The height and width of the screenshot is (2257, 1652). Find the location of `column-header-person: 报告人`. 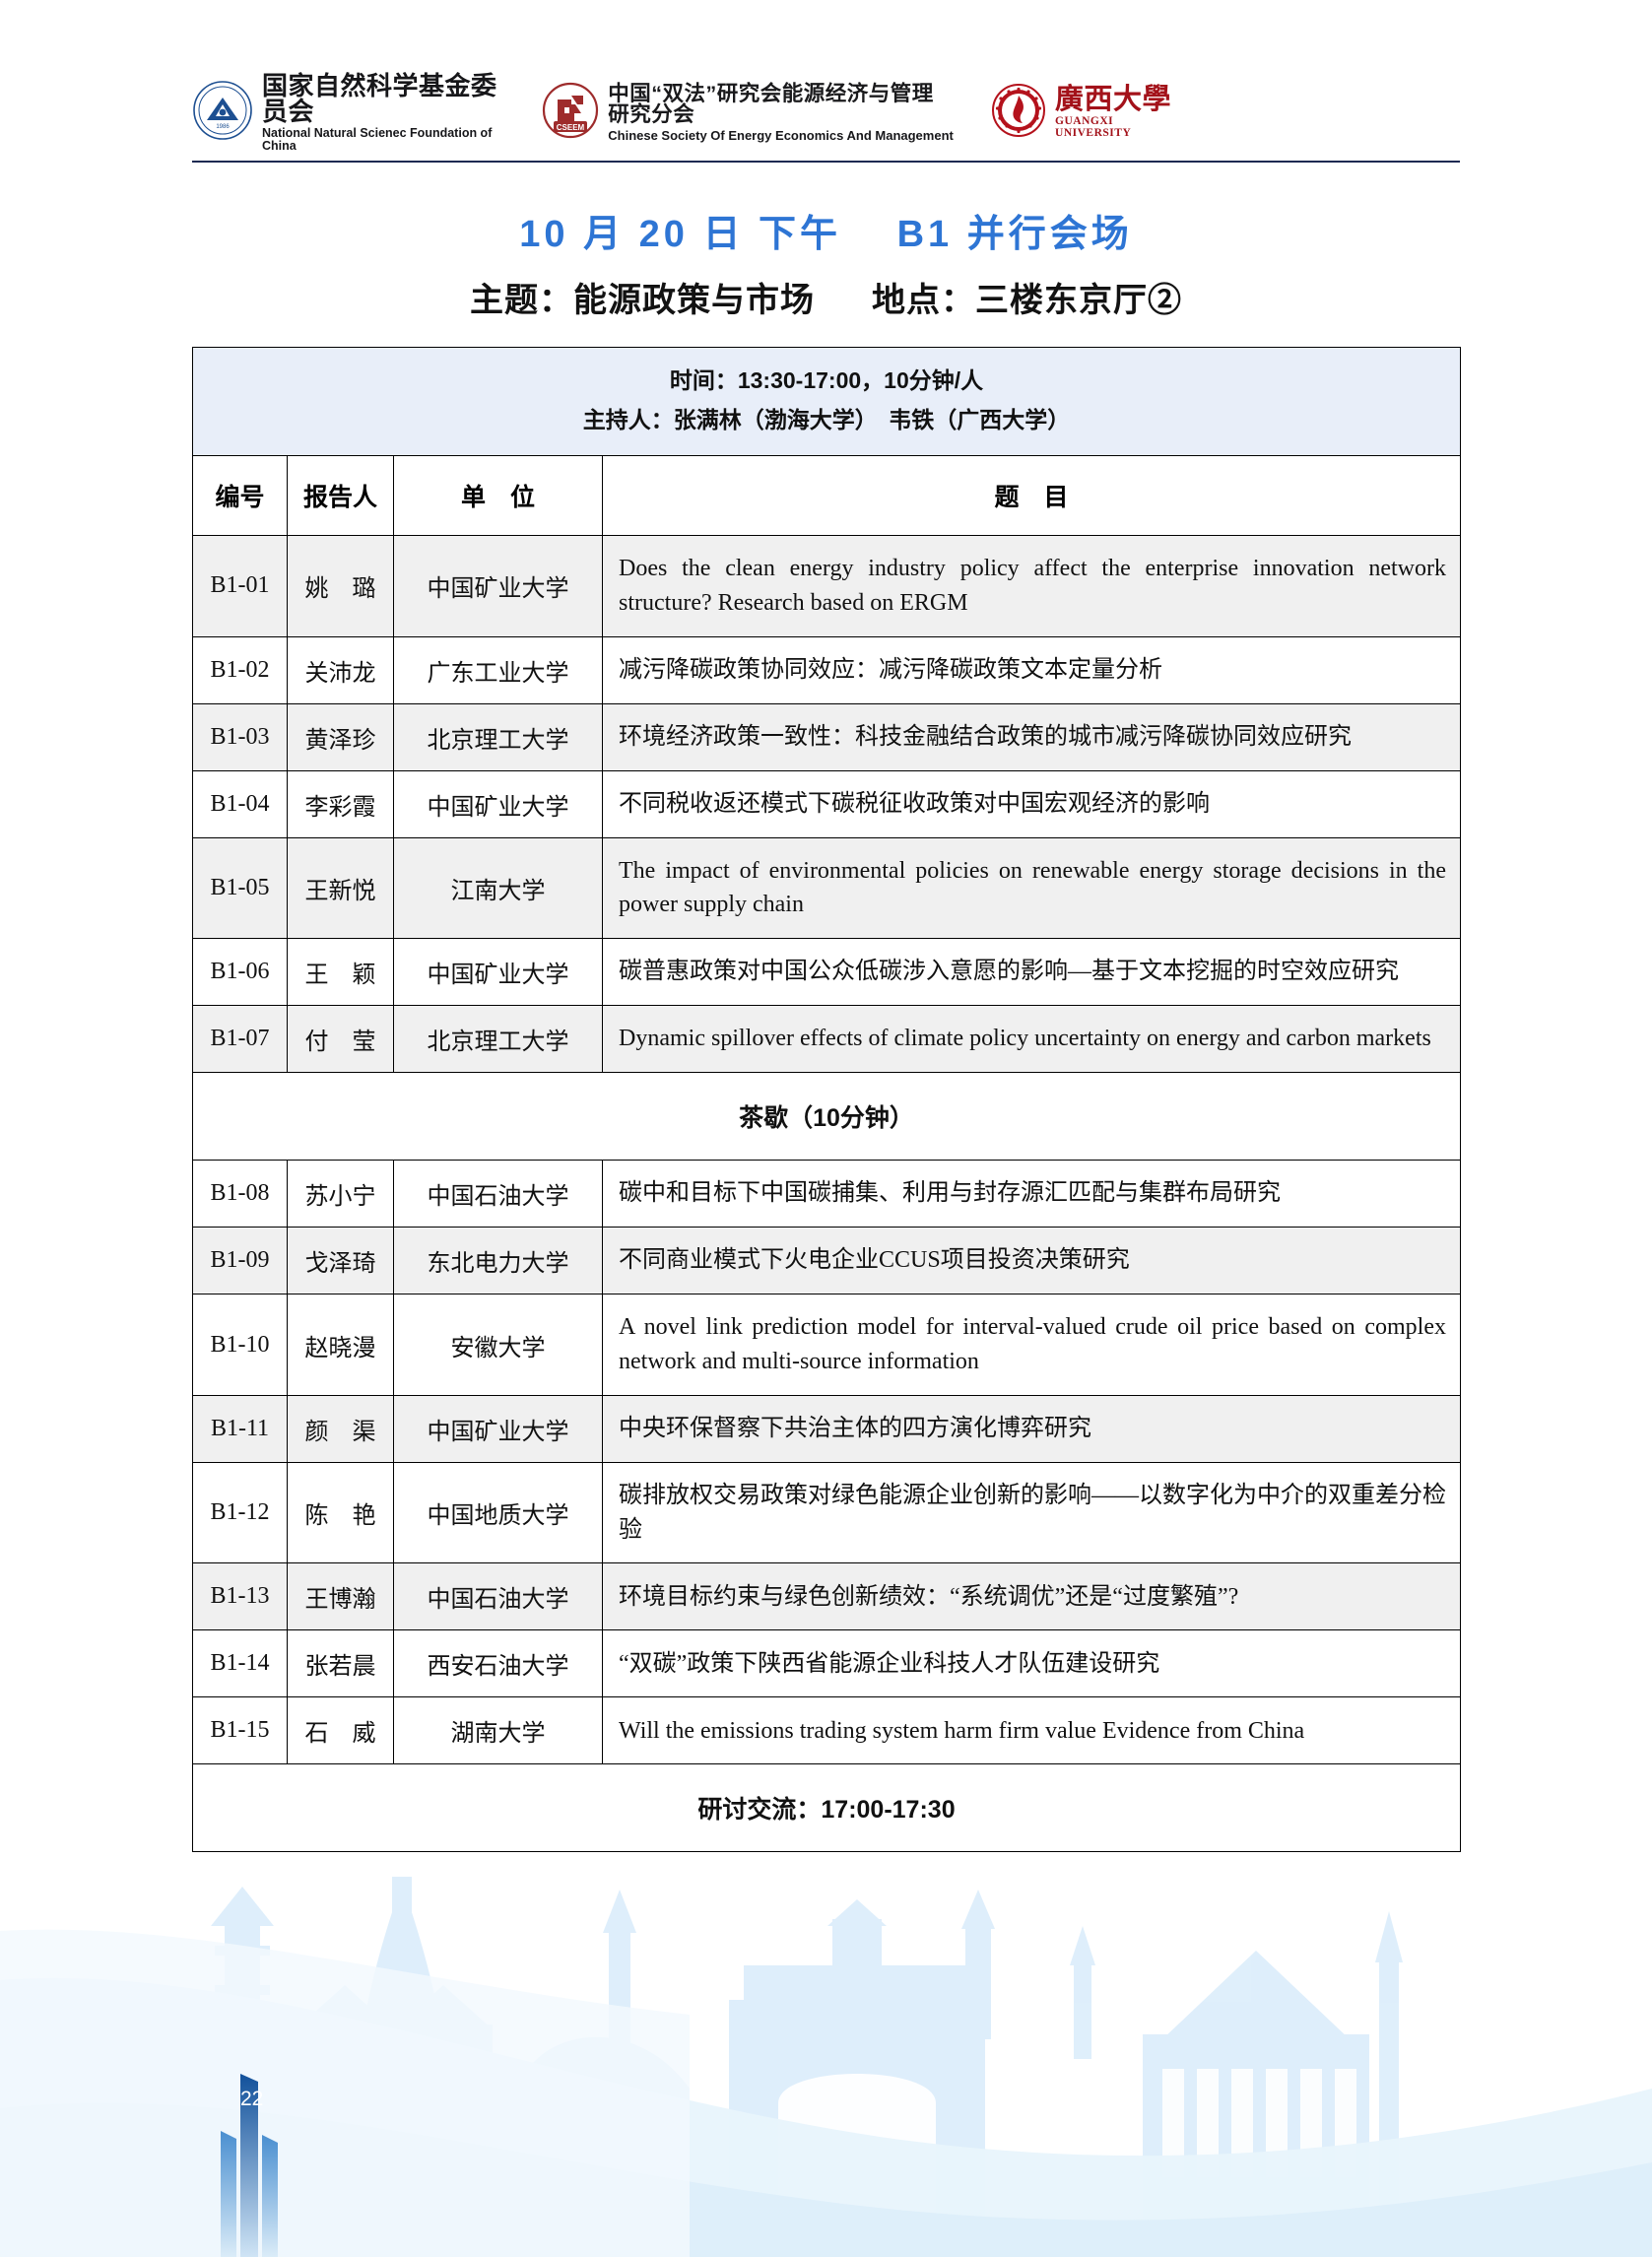

column-header-person: 报告人 is located at coordinates (340, 496).